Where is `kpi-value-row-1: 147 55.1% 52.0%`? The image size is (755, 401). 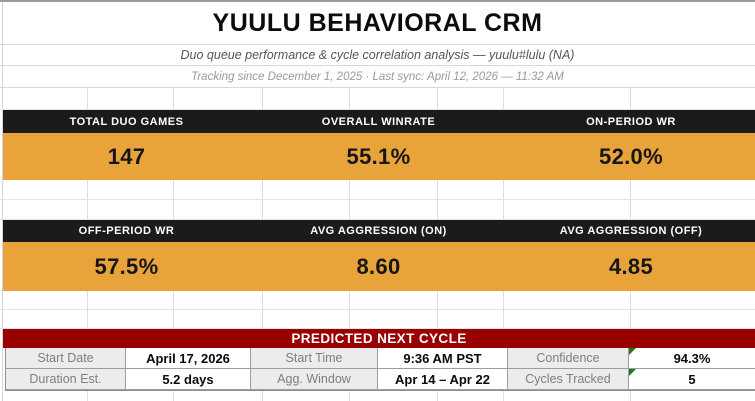
kpi-value-row-1: 147 55.1% 52.0% is located at coordinates (379, 156).